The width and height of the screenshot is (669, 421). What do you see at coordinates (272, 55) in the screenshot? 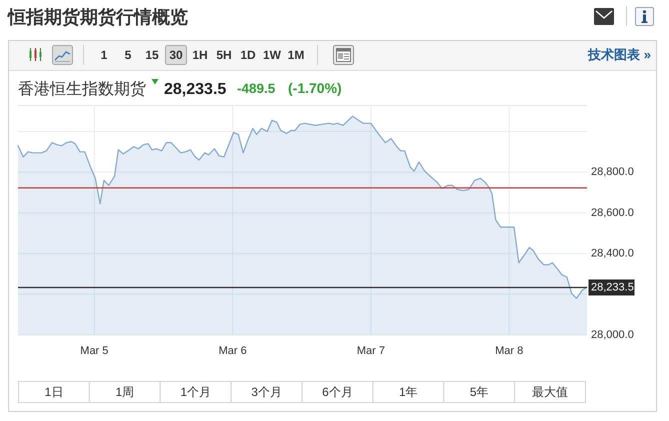
I see `text: 1W` at bounding box center [272, 55].